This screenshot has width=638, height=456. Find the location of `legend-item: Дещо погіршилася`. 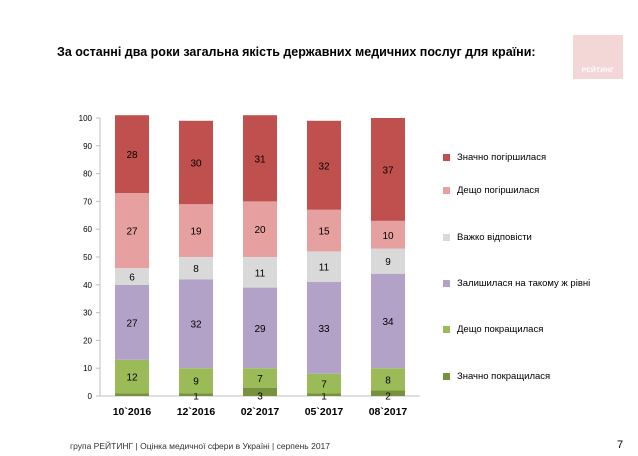

legend-item: Дещо погіршилася is located at coordinates (491, 190).